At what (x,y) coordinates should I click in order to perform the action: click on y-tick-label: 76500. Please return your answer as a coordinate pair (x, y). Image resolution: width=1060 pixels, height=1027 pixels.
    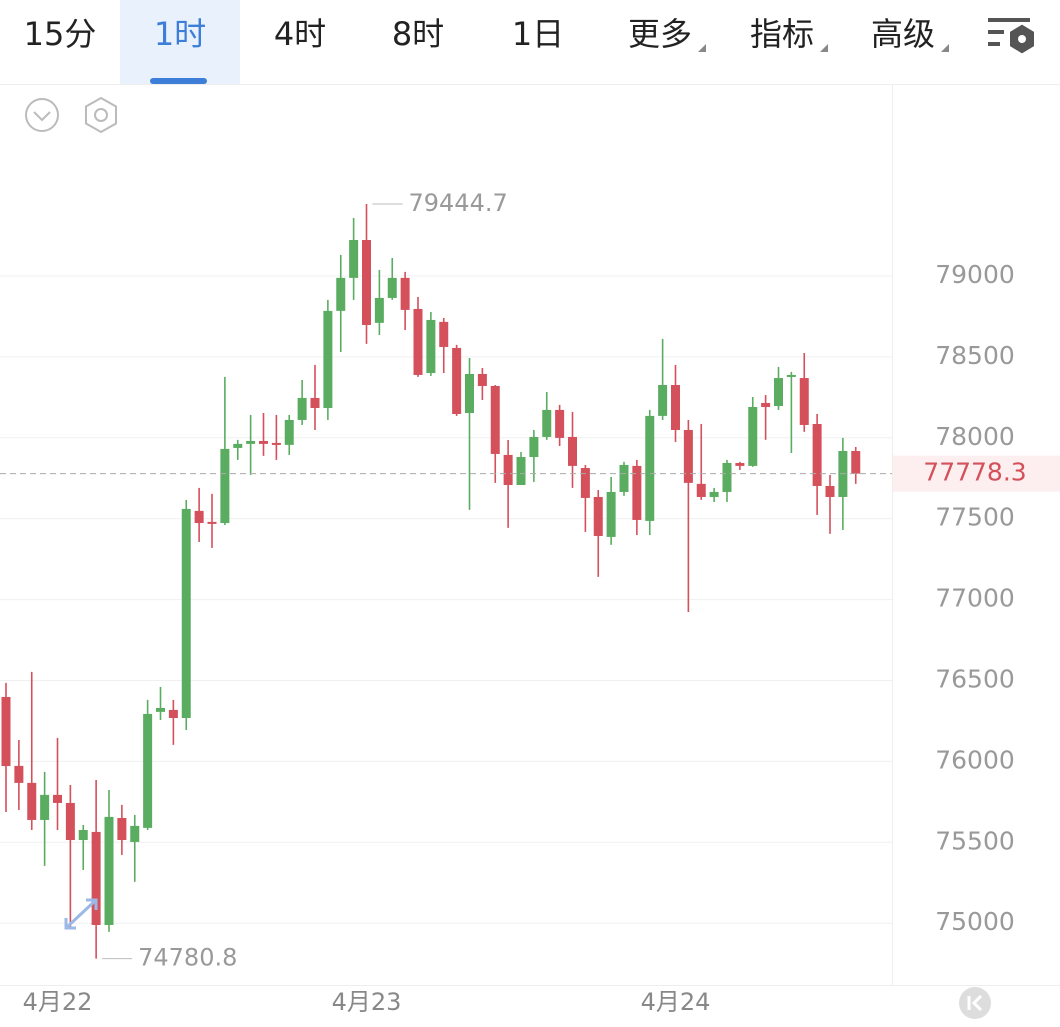
    Looking at the image, I should click on (975, 678).